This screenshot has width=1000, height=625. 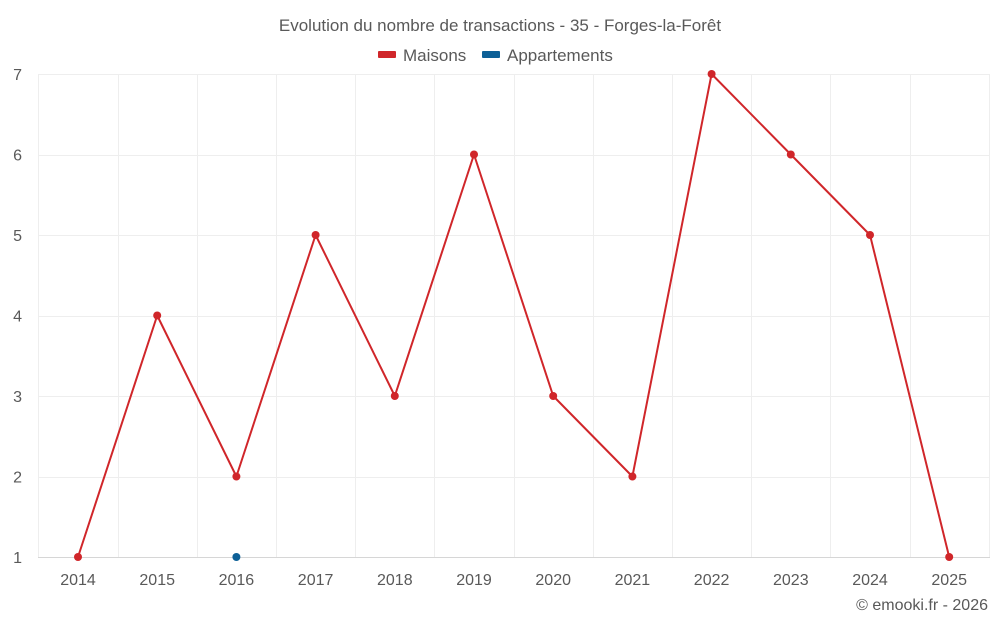 I want to click on legend: Maisons Appartements, so click(x=495, y=55).